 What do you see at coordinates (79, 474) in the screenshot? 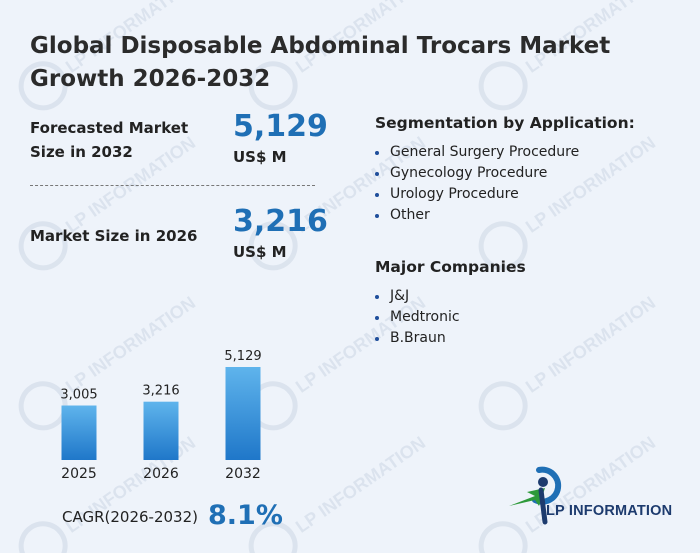
I see `category-label: 2025` at bounding box center [79, 474].